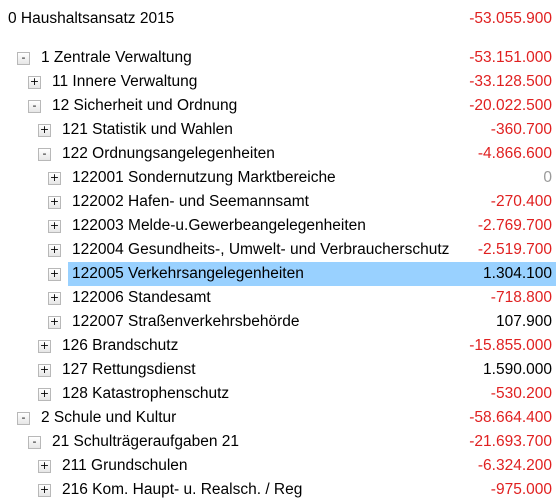 The image size is (556, 502). What do you see at coordinates (278, 130) in the screenshot?
I see `tree-node-121: + 121 Statistik und Wahlen -360.700` at bounding box center [278, 130].